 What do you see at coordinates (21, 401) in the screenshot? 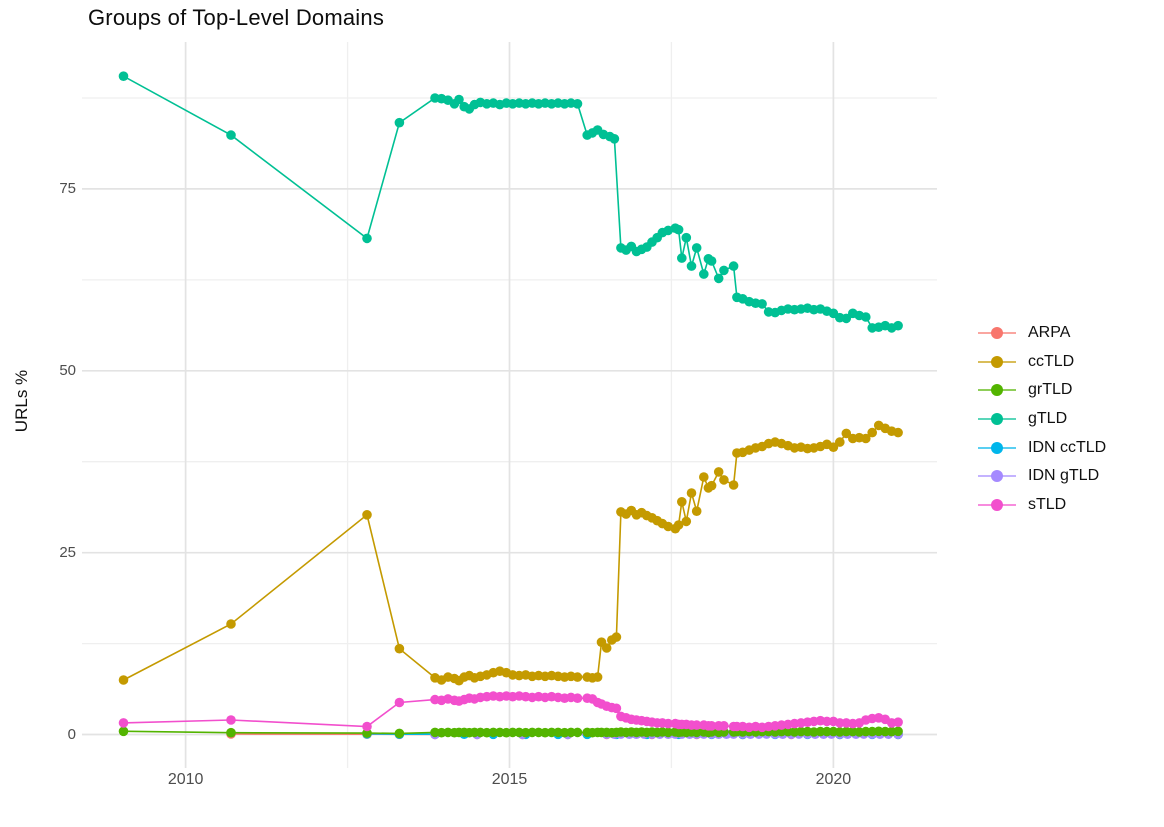
I see `y-axis-label: URLs %` at bounding box center [21, 401].